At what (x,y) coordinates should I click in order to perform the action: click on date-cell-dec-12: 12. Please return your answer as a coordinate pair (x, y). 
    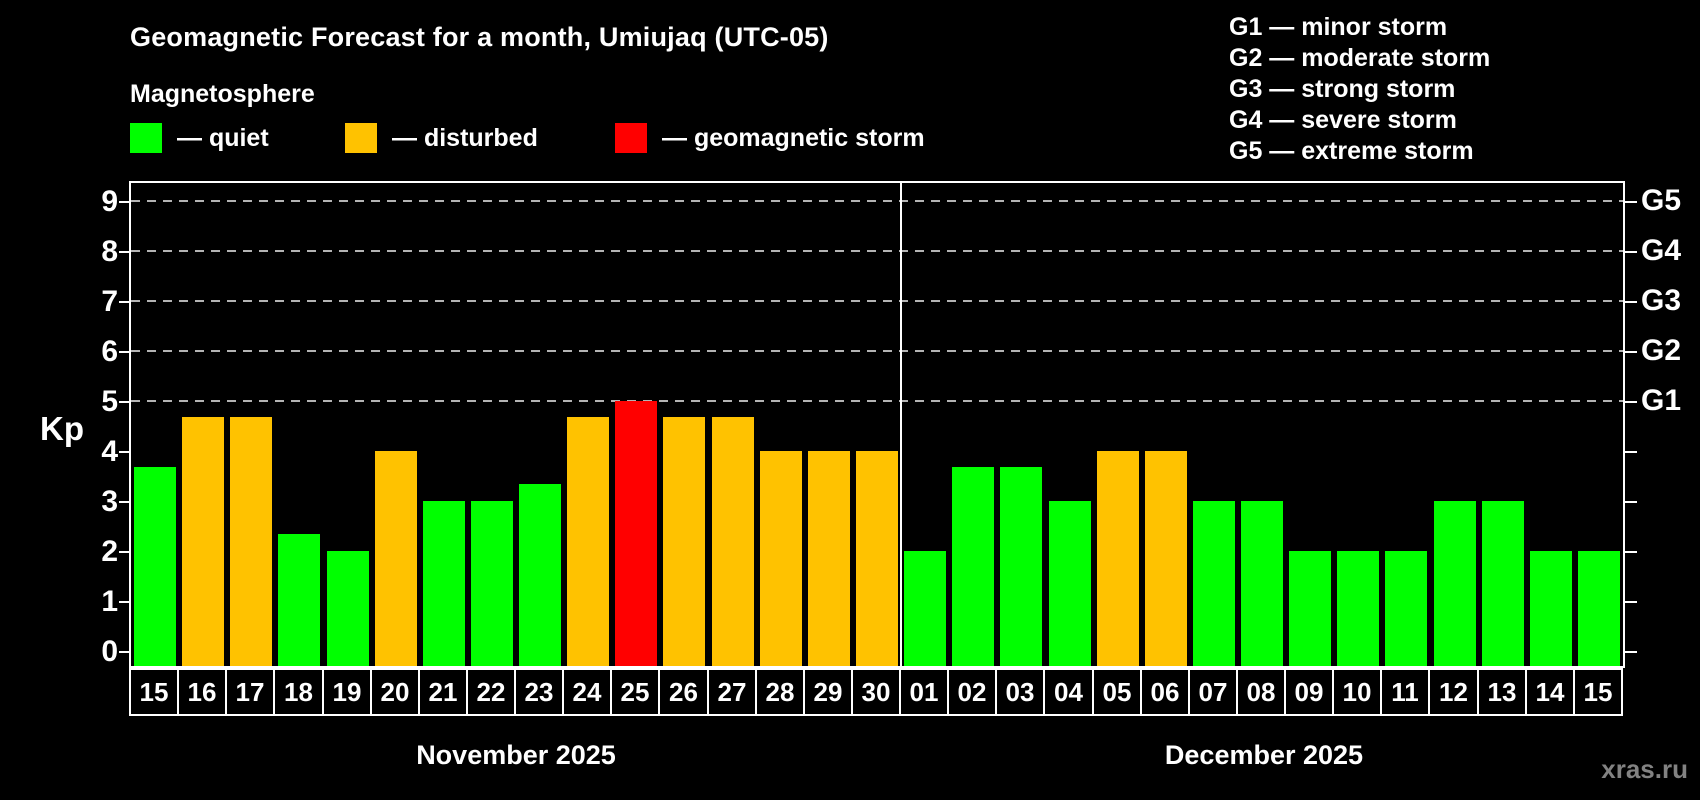
    Looking at the image, I should click on (1453, 692).